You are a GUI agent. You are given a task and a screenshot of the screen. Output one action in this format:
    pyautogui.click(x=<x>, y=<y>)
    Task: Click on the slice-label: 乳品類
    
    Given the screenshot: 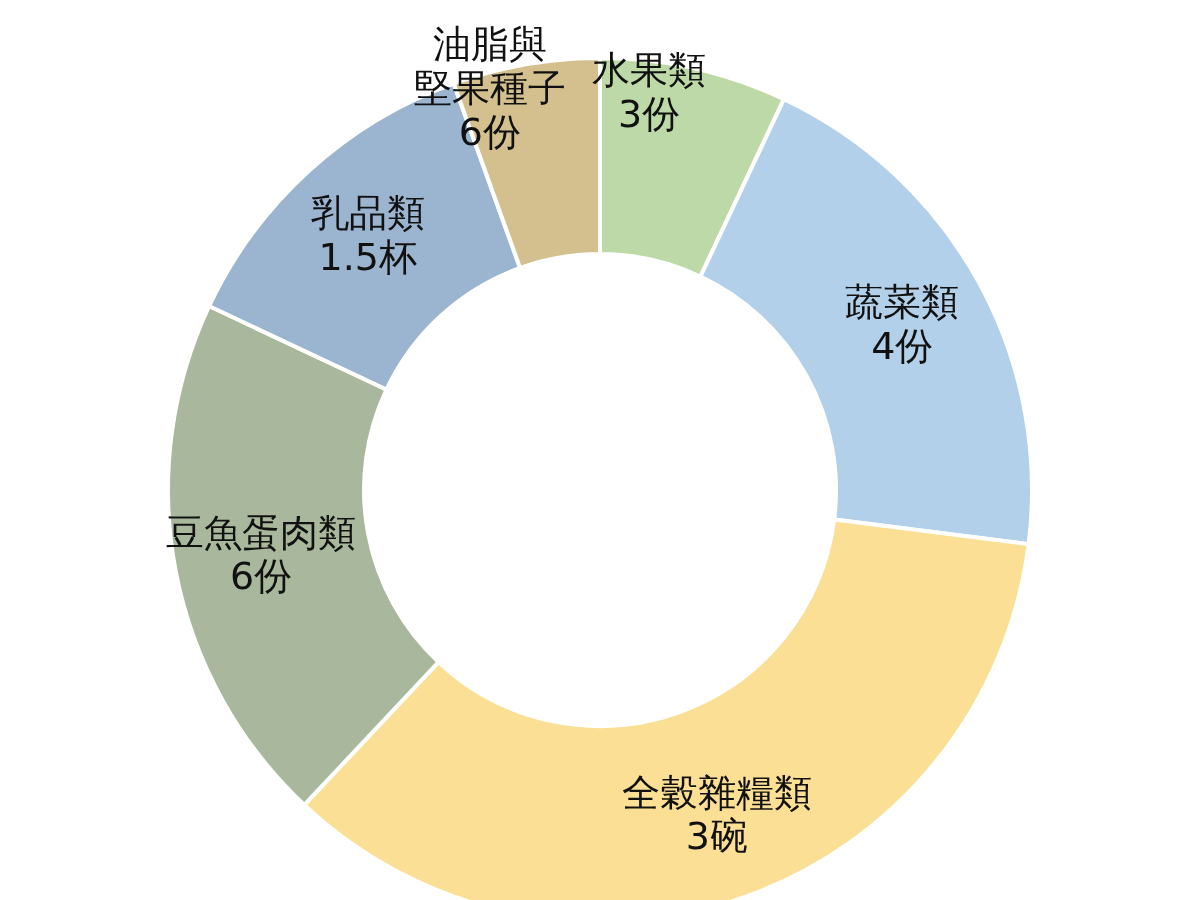 What is the action you would take?
    pyautogui.click(x=367, y=212)
    